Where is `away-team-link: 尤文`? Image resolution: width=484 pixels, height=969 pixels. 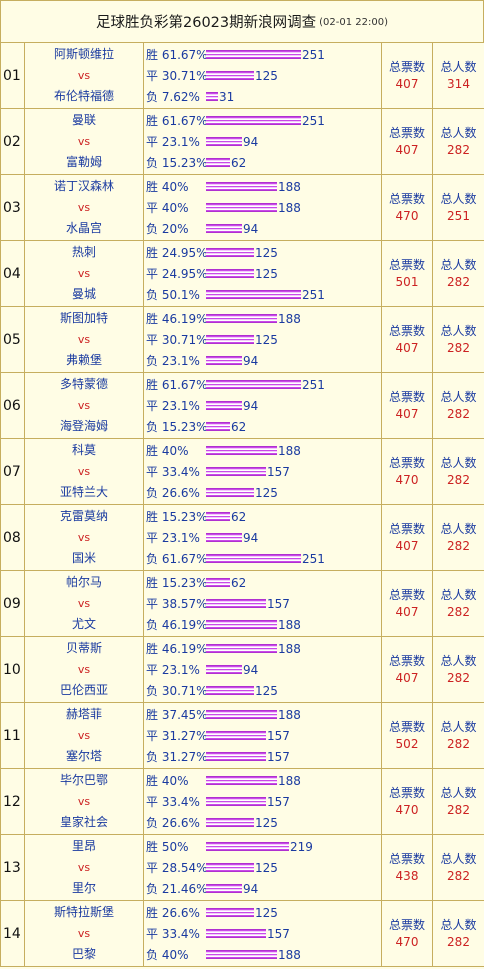
away-team-link: 尤文 is located at coordinates (83, 624).